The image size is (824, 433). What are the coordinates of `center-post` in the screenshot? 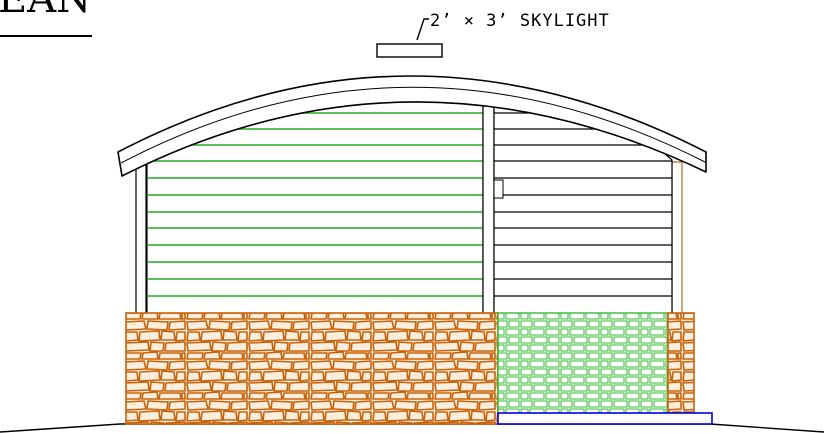 It's located at (488, 203).